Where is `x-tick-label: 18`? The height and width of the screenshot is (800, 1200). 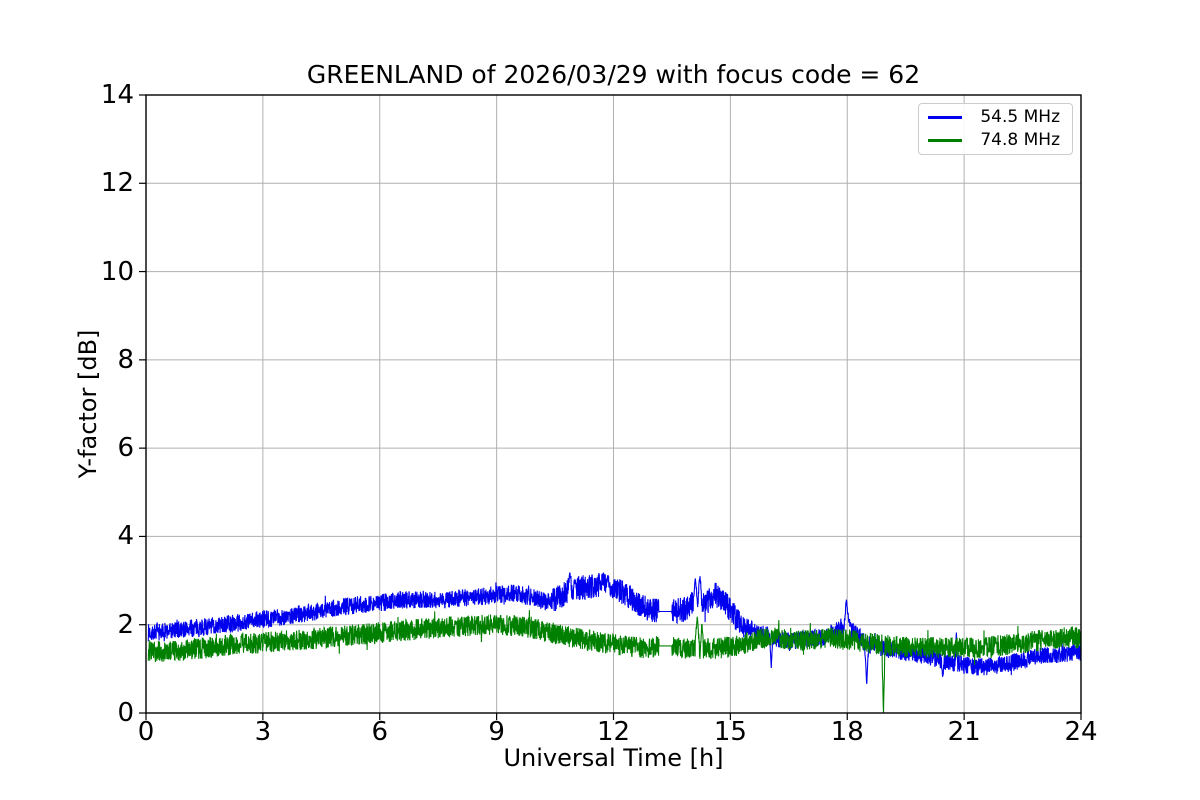
x-tick-label: 18 is located at coordinates (847, 732).